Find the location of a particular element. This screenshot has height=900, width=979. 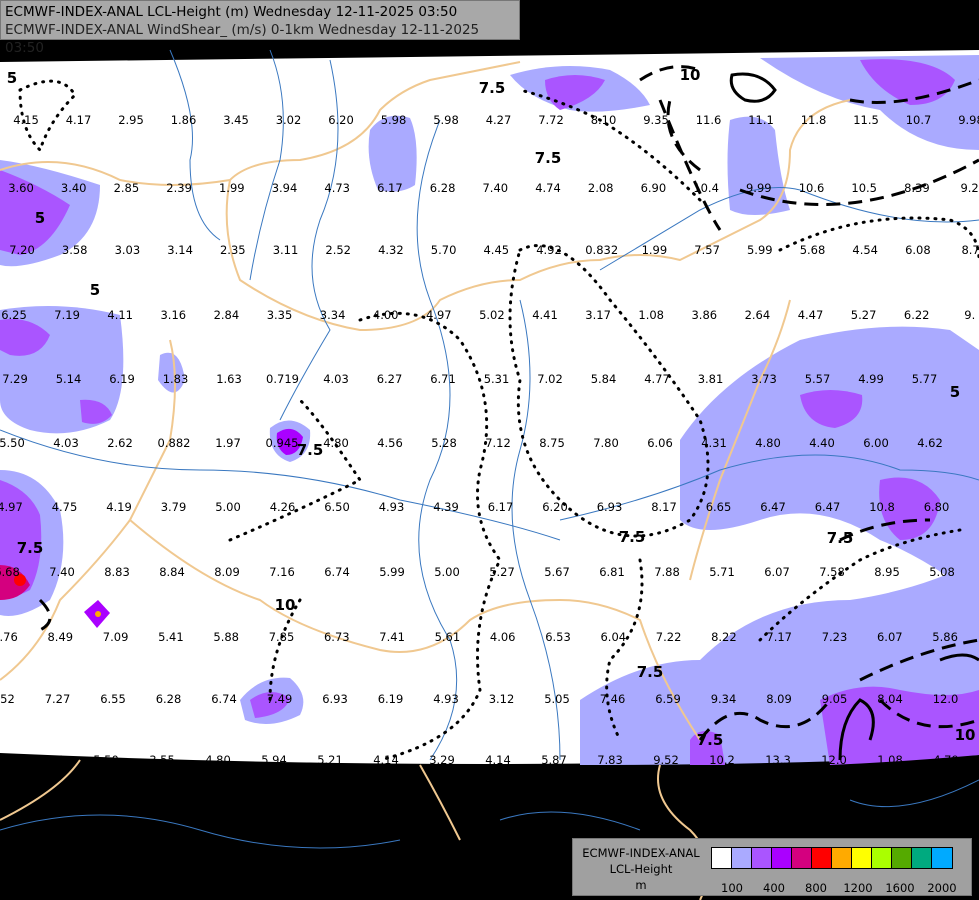

windshear-value: 4.97 is located at coordinates (11, 507).